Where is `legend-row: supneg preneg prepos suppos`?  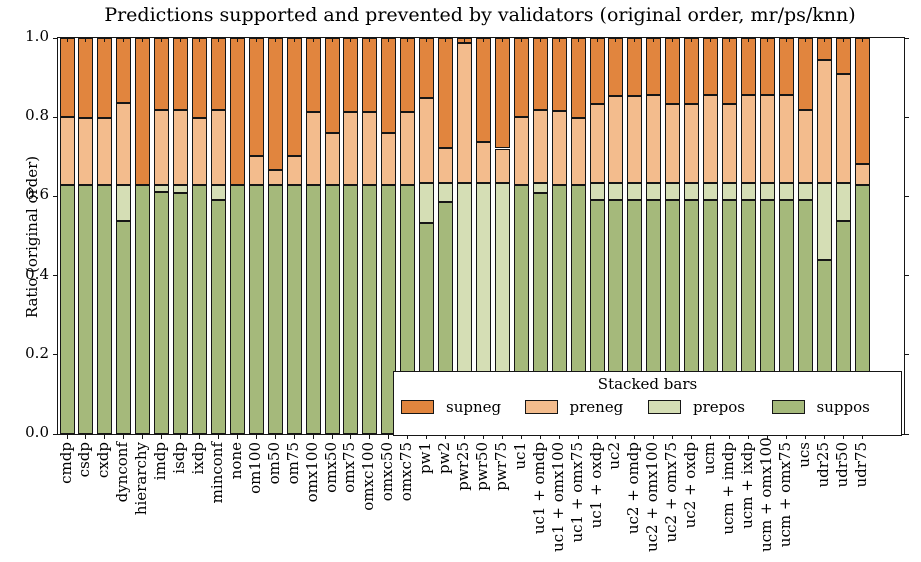 legend-row: supneg preneg prepos suppos is located at coordinates (647, 404).